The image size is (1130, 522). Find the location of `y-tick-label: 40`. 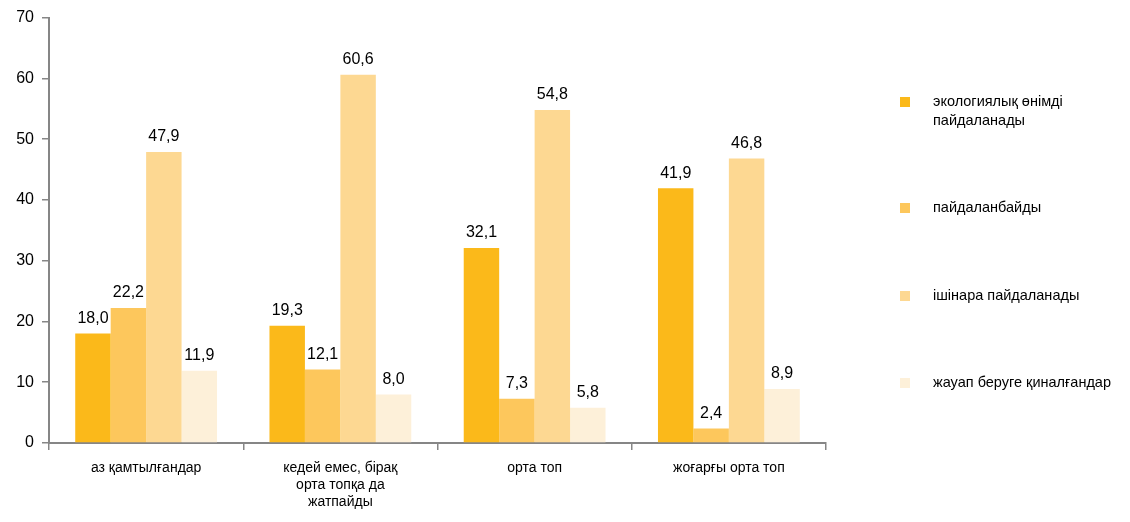

y-tick-label: 40 is located at coordinates (25, 199).